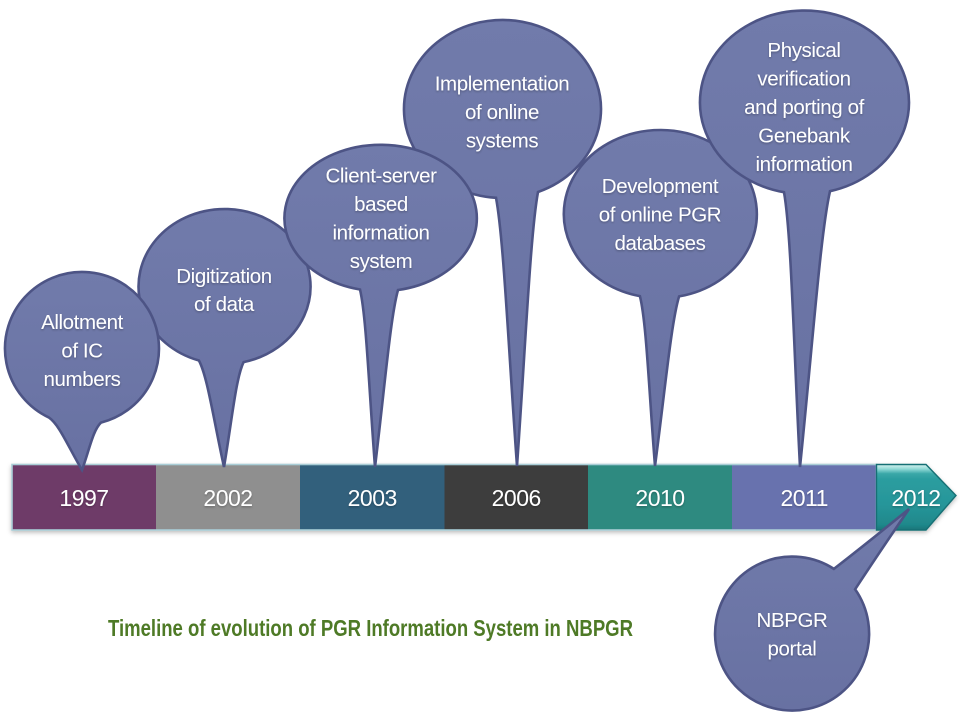 This screenshot has width=960, height=725. What do you see at coordinates (915, 498) in the screenshot?
I see `svg-text: 2012` at bounding box center [915, 498].